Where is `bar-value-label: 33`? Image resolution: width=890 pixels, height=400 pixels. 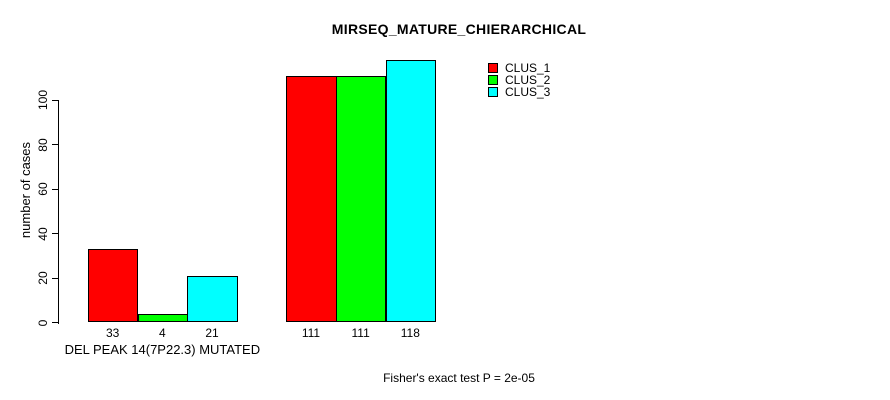
bar-value-label: 33 is located at coordinates (112, 333).